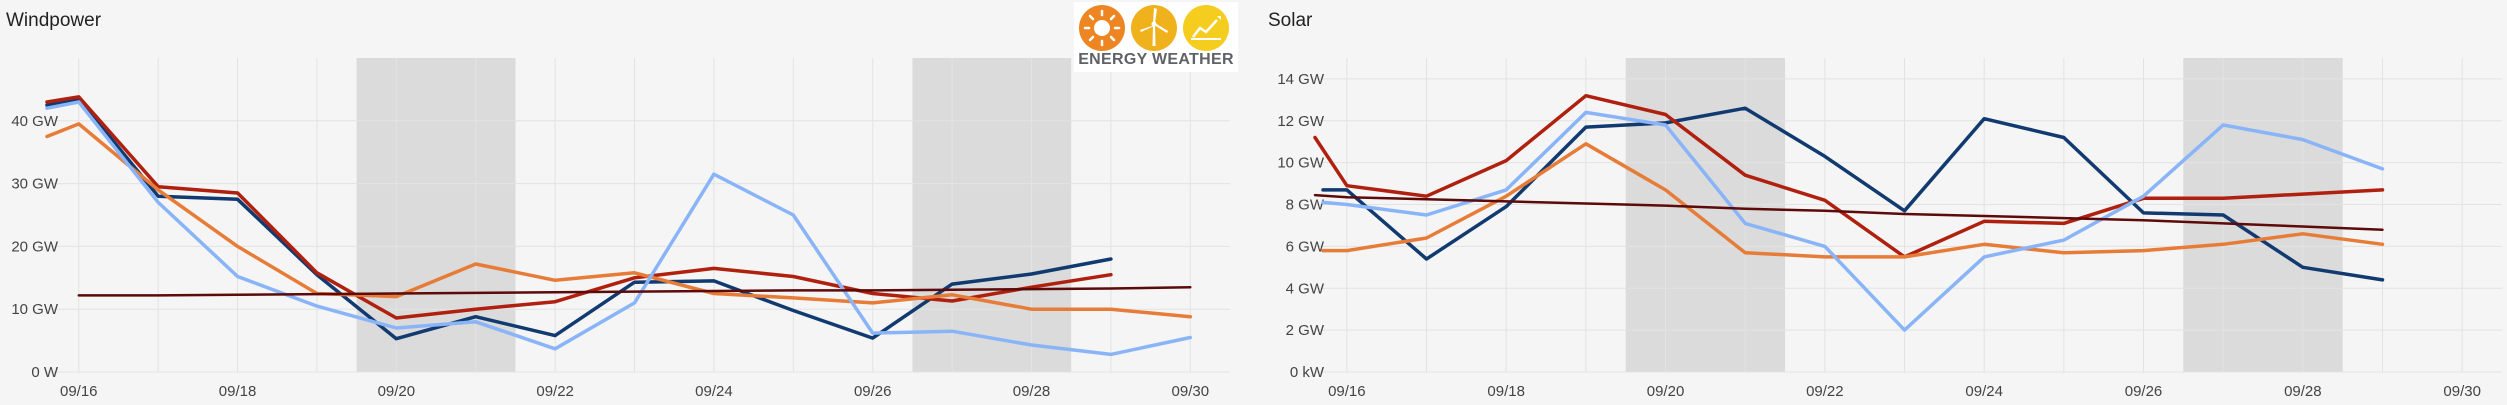  I want to click on y-tick-label: 40 GW, so click(35, 121).